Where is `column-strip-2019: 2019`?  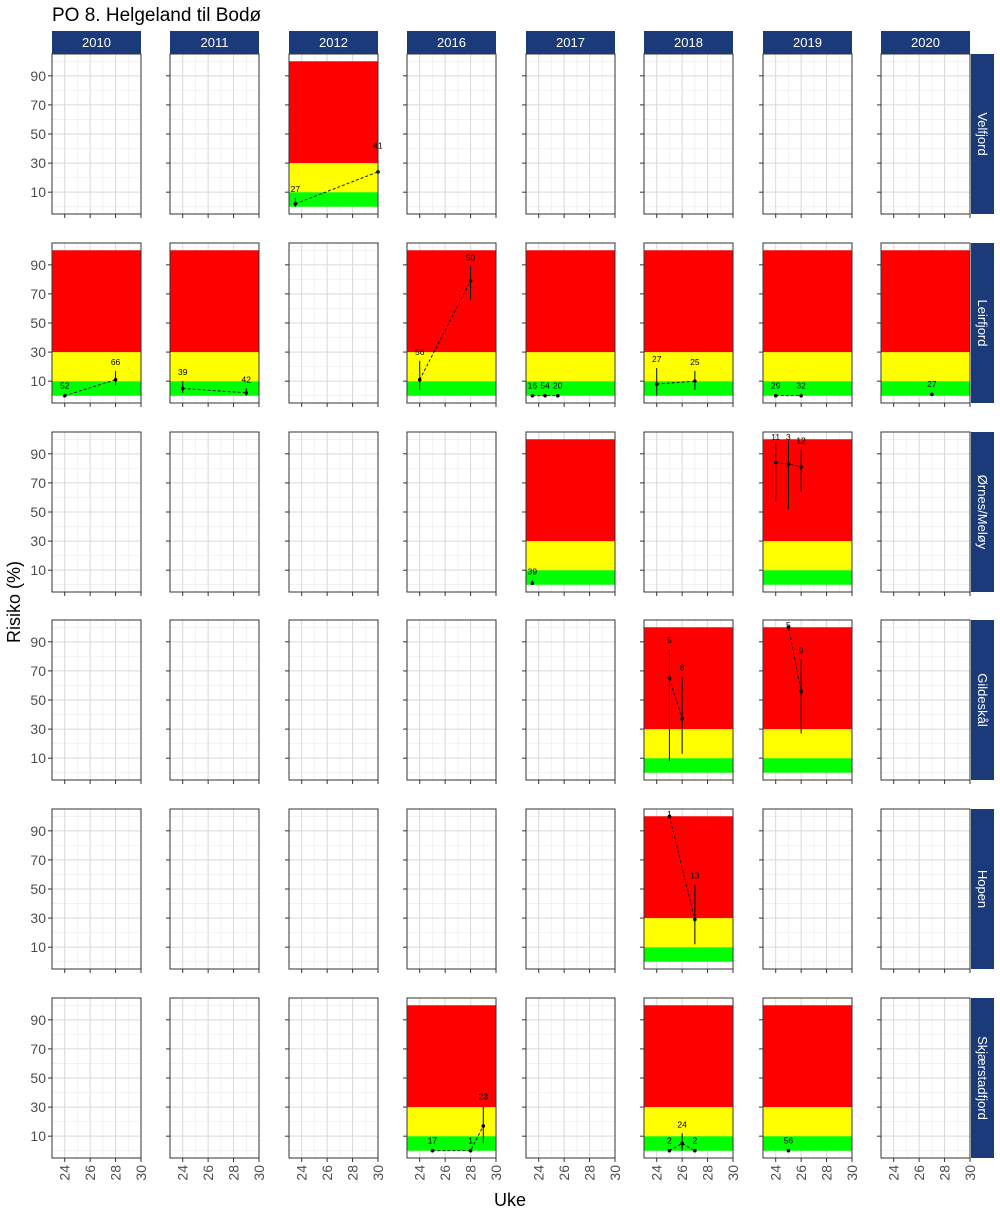 column-strip-2019: 2019 is located at coordinates (807, 42).